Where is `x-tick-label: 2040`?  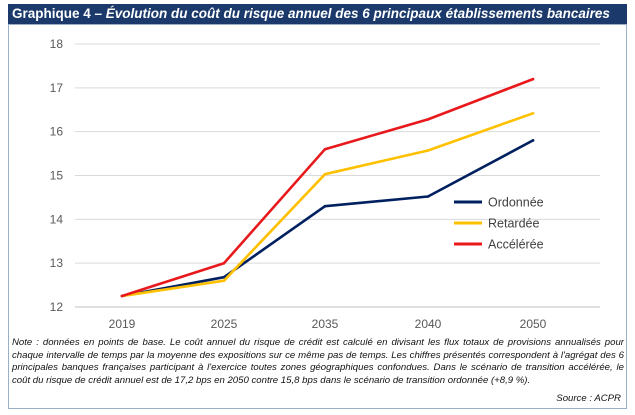 x-tick-label: 2040 is located at coordinates (428, 324).